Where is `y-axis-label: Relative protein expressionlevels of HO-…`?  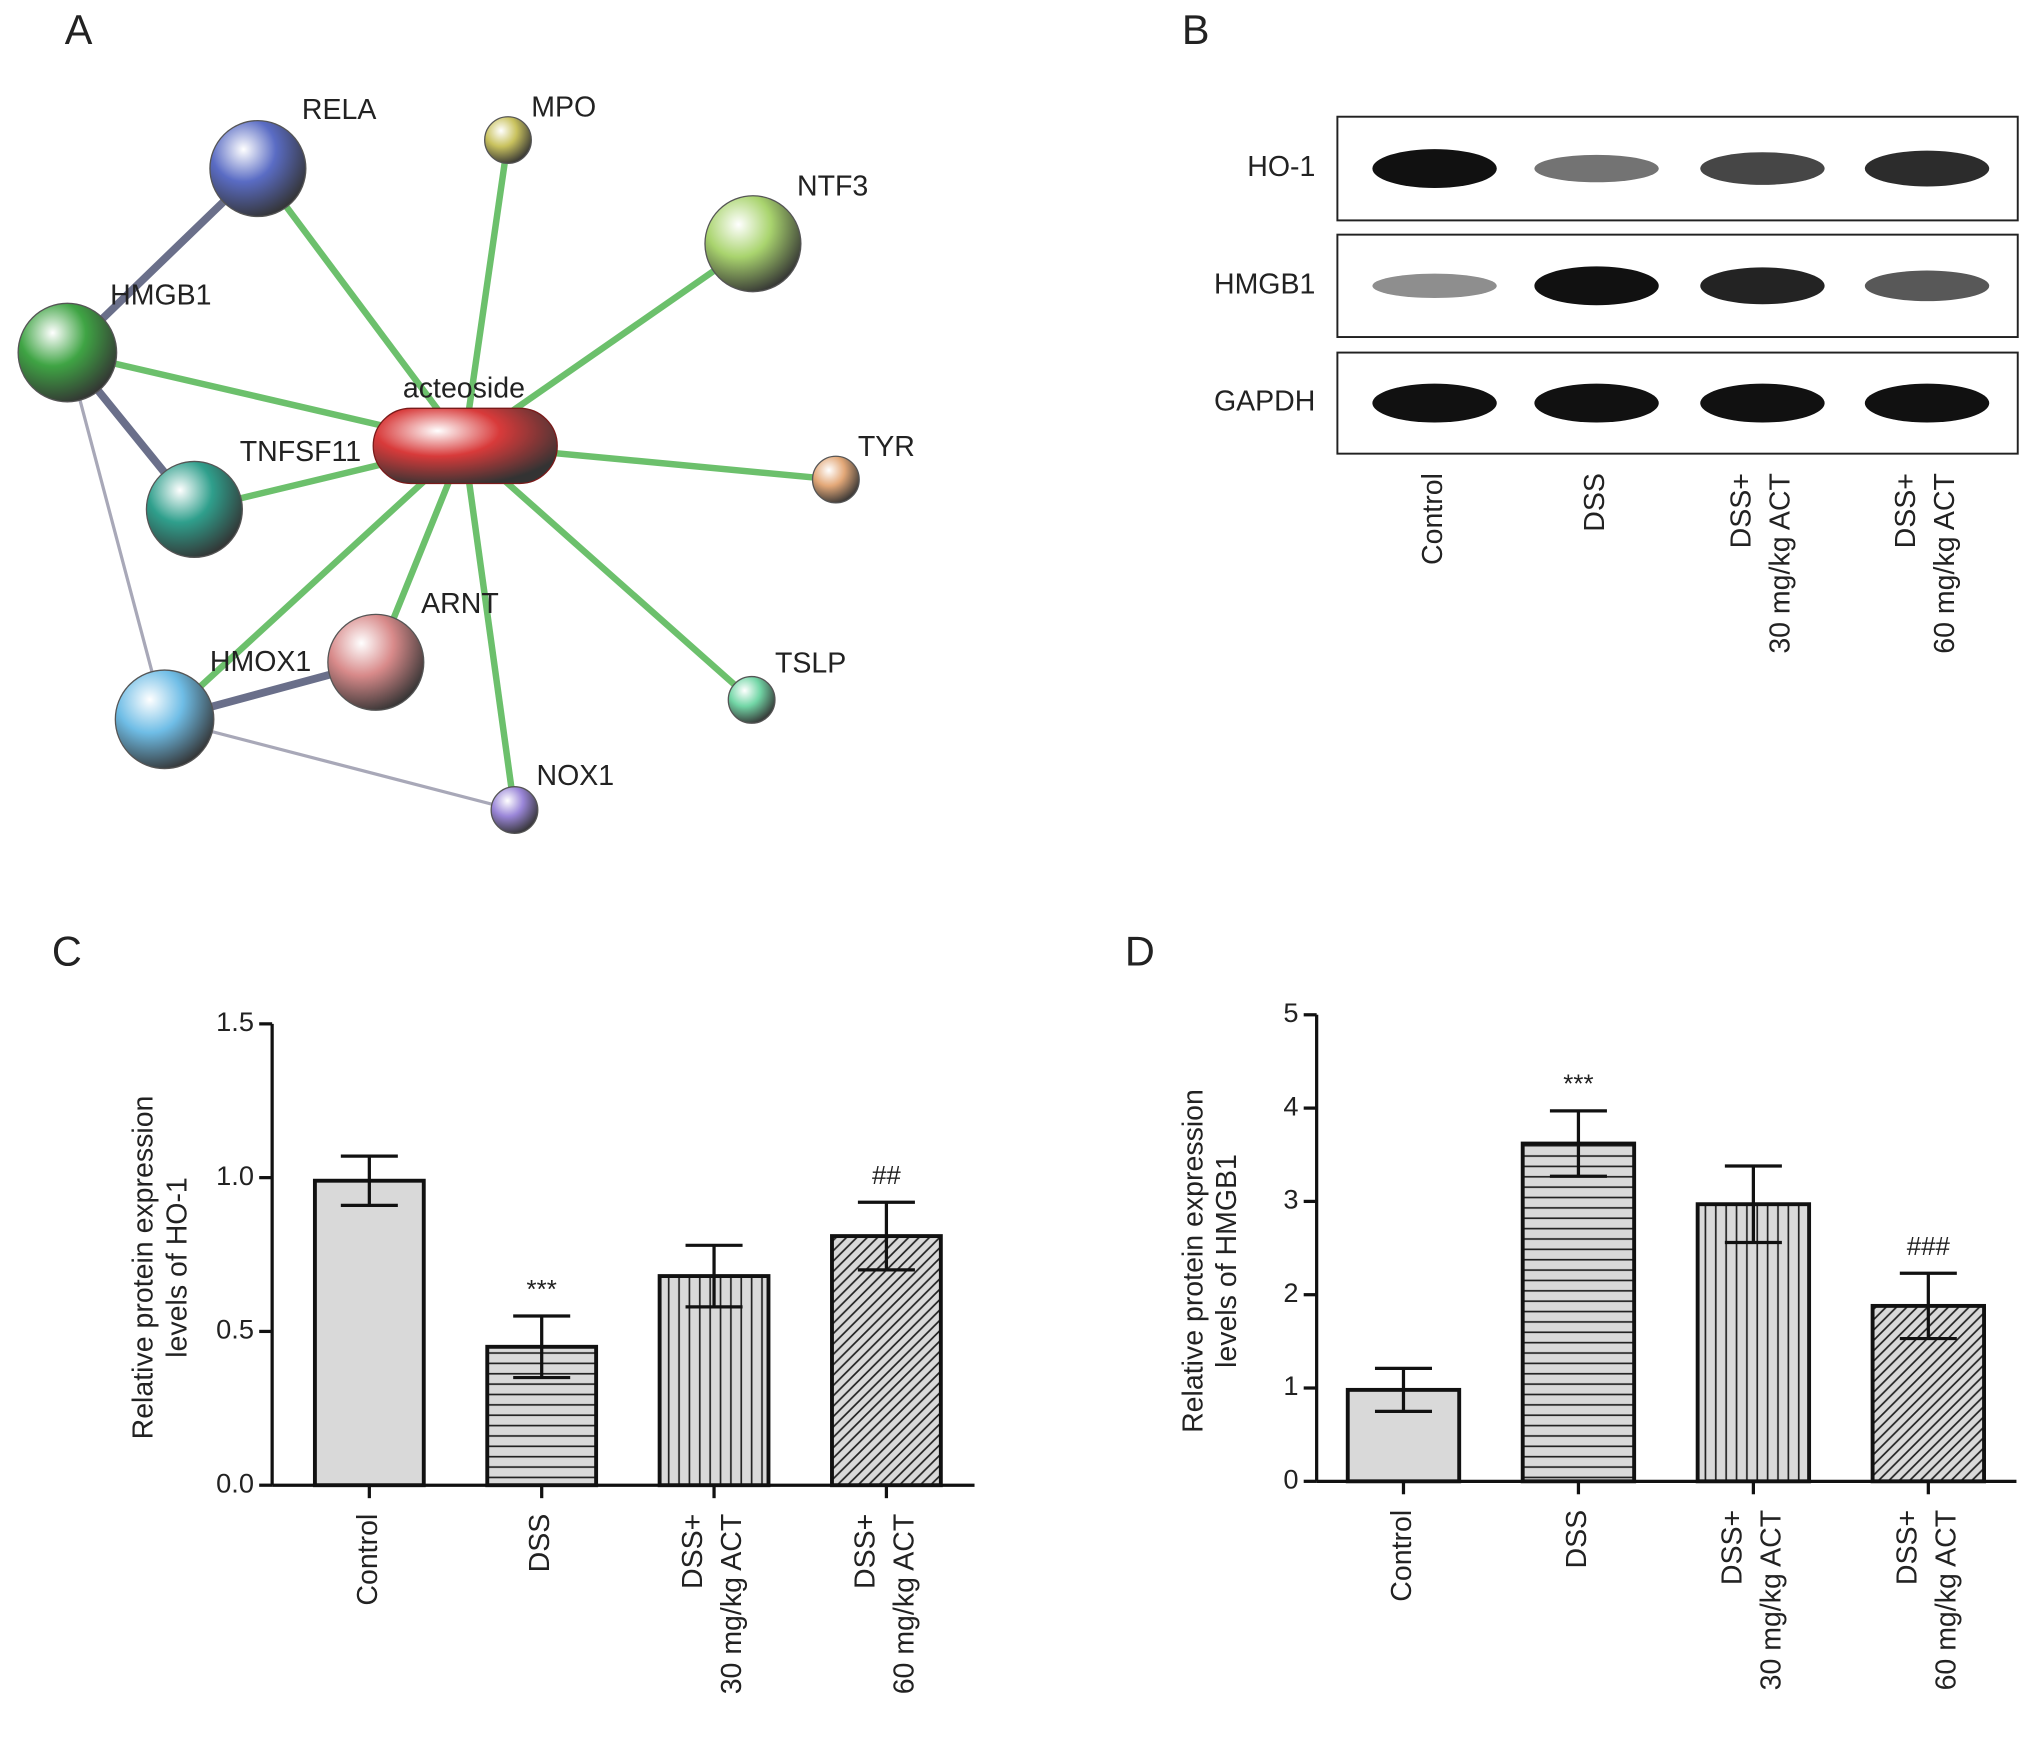
y-axis-label: Relative protein expressionlevels of HO-… is located at coordinates (161, 1268).